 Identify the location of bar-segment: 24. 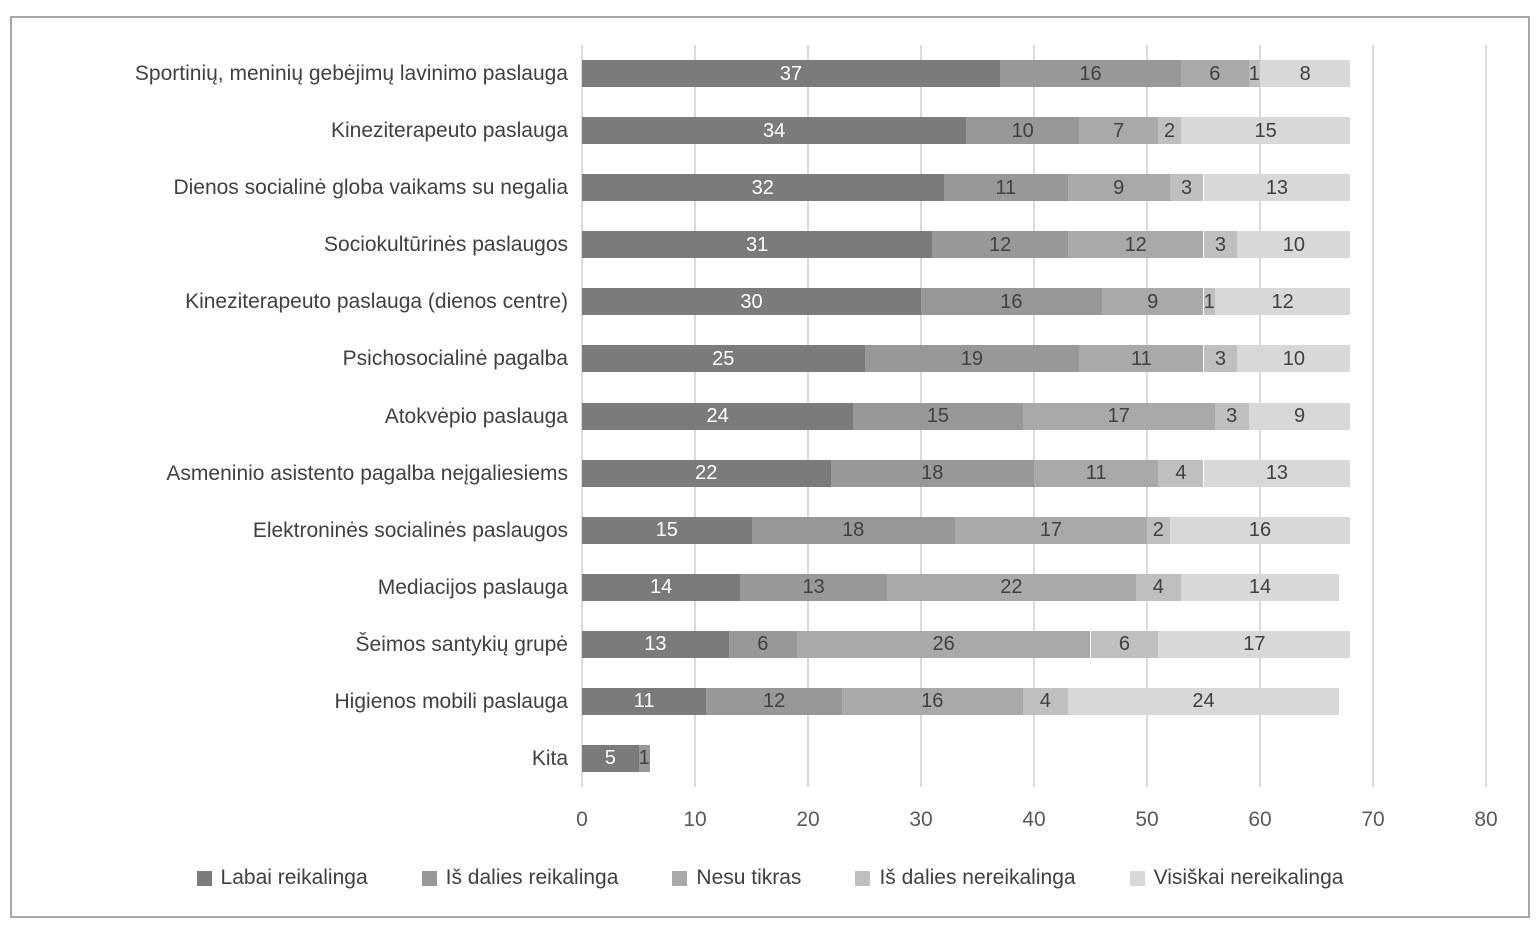
(1203, 701).